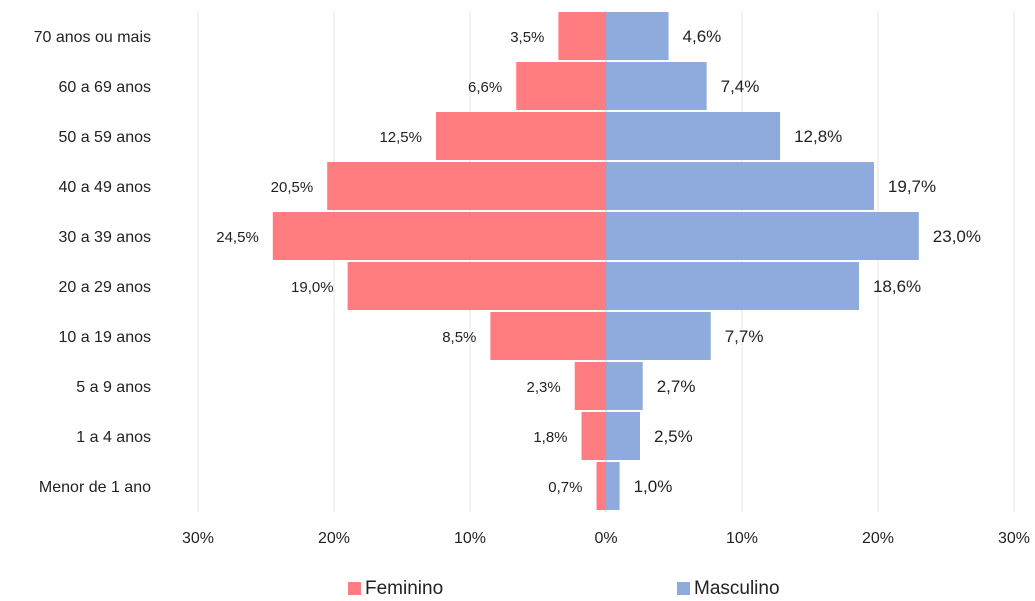 The height and width of the screenshot is (601, 1035). I want to click on category-label: 20 a 29 anos, so click(104, 287).